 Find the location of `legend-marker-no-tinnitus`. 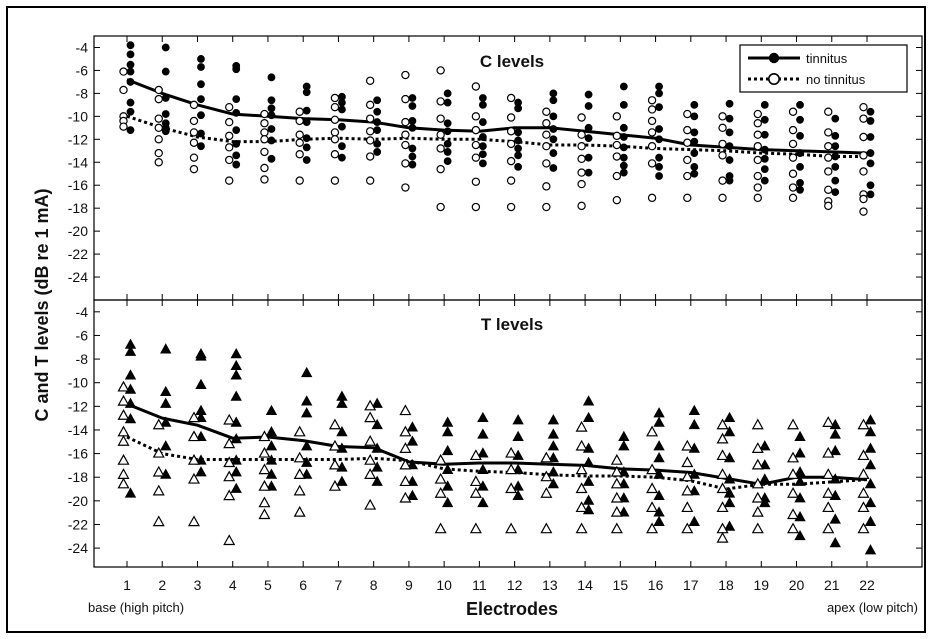

legend-marker-no-tinnitus is located at coordinates (773, 79).